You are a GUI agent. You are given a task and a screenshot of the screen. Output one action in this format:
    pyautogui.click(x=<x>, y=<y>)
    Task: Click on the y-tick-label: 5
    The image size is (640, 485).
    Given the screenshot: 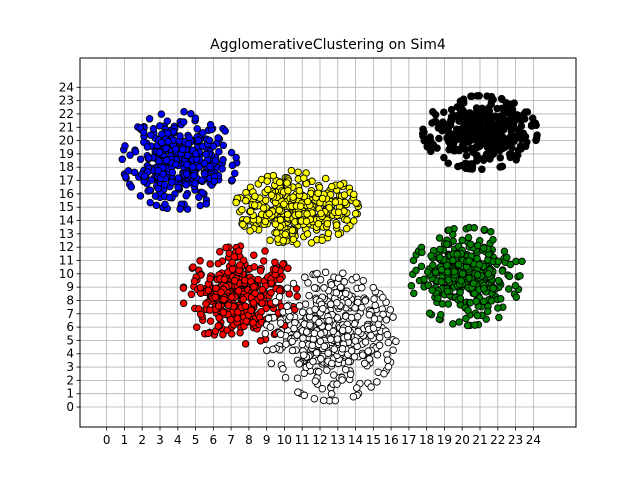 What is the action you would take?
    pyautogui.click(x=70, y=340)
    